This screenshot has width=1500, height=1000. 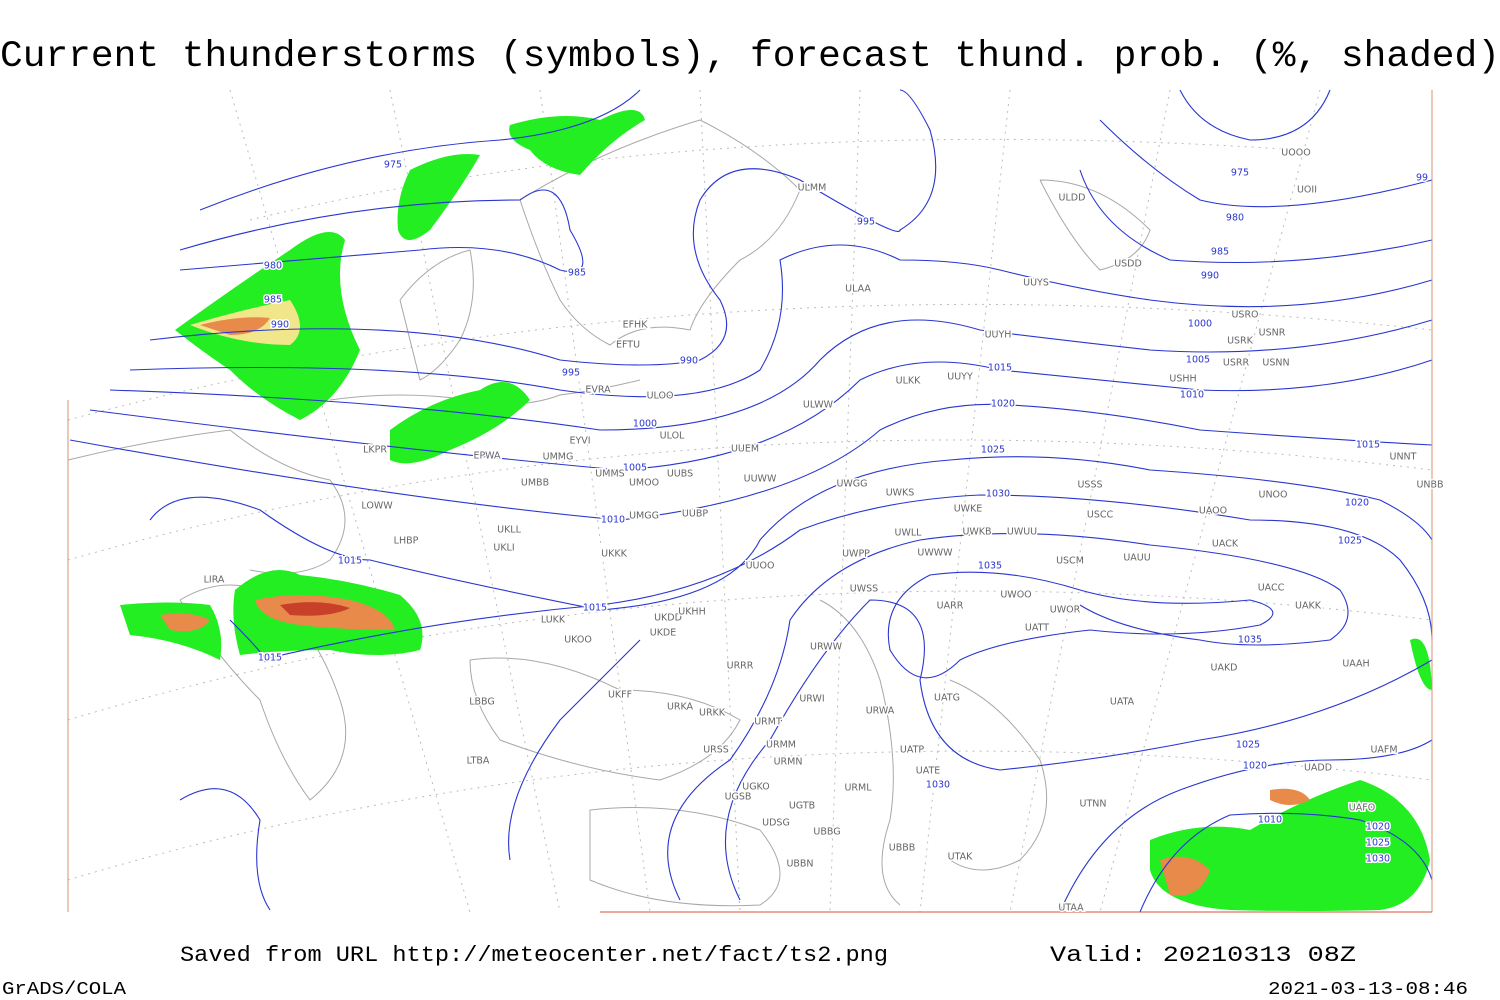 What do you see at coordinates (902, 848) in the screenshot?
I see `station-code: UBBB` at bounding box center [902, 848].